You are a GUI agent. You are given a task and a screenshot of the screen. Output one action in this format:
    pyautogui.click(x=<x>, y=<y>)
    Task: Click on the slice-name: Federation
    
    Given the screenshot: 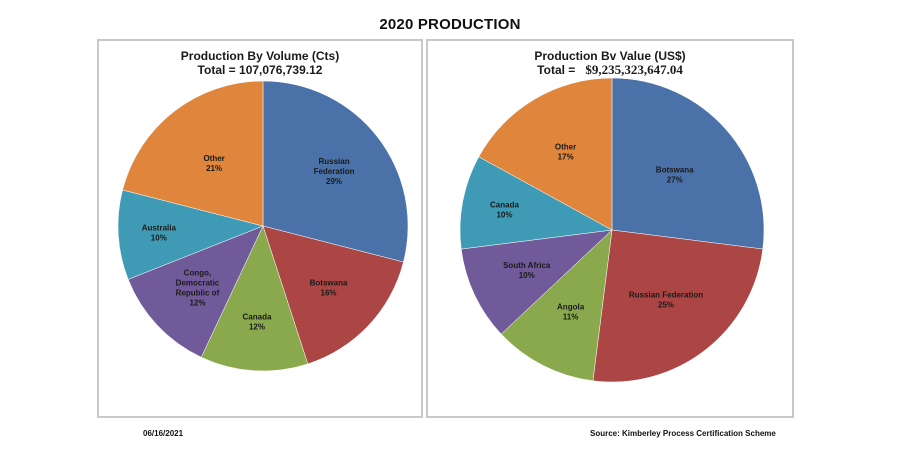 What is the action you would take?
    pyautogui.click(x=334, y=171)
    